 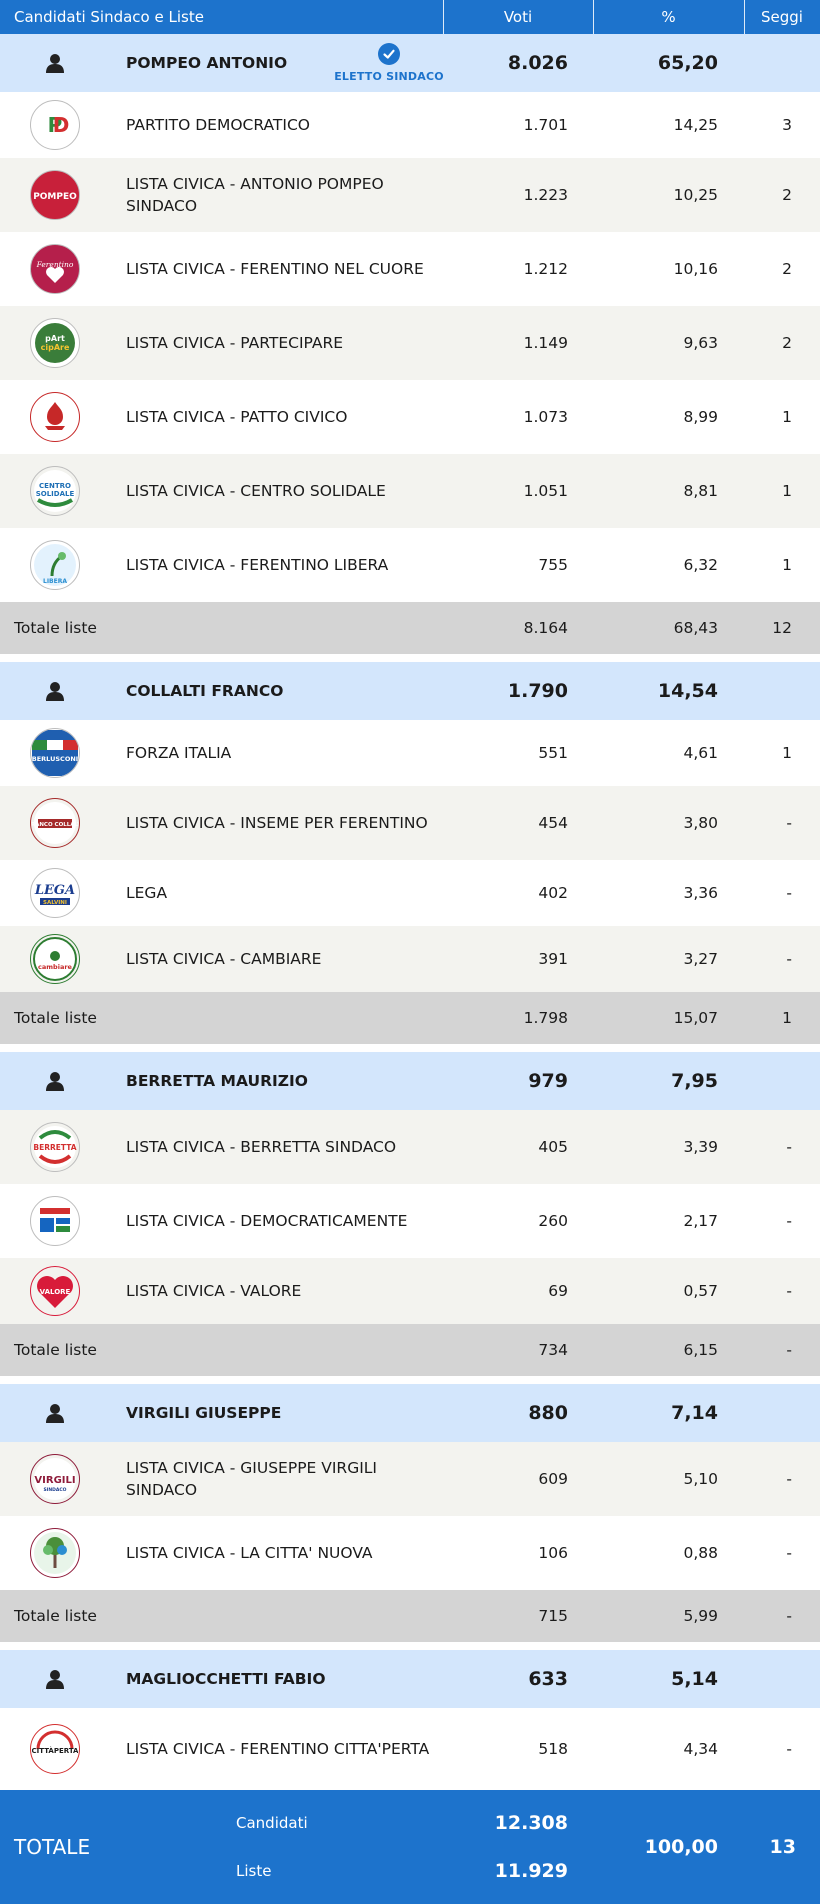 What do you see at coordinates (272, 1823) in the screenshot?
I see `candidati-label: Candidati` at bounding box center [272, 1823].